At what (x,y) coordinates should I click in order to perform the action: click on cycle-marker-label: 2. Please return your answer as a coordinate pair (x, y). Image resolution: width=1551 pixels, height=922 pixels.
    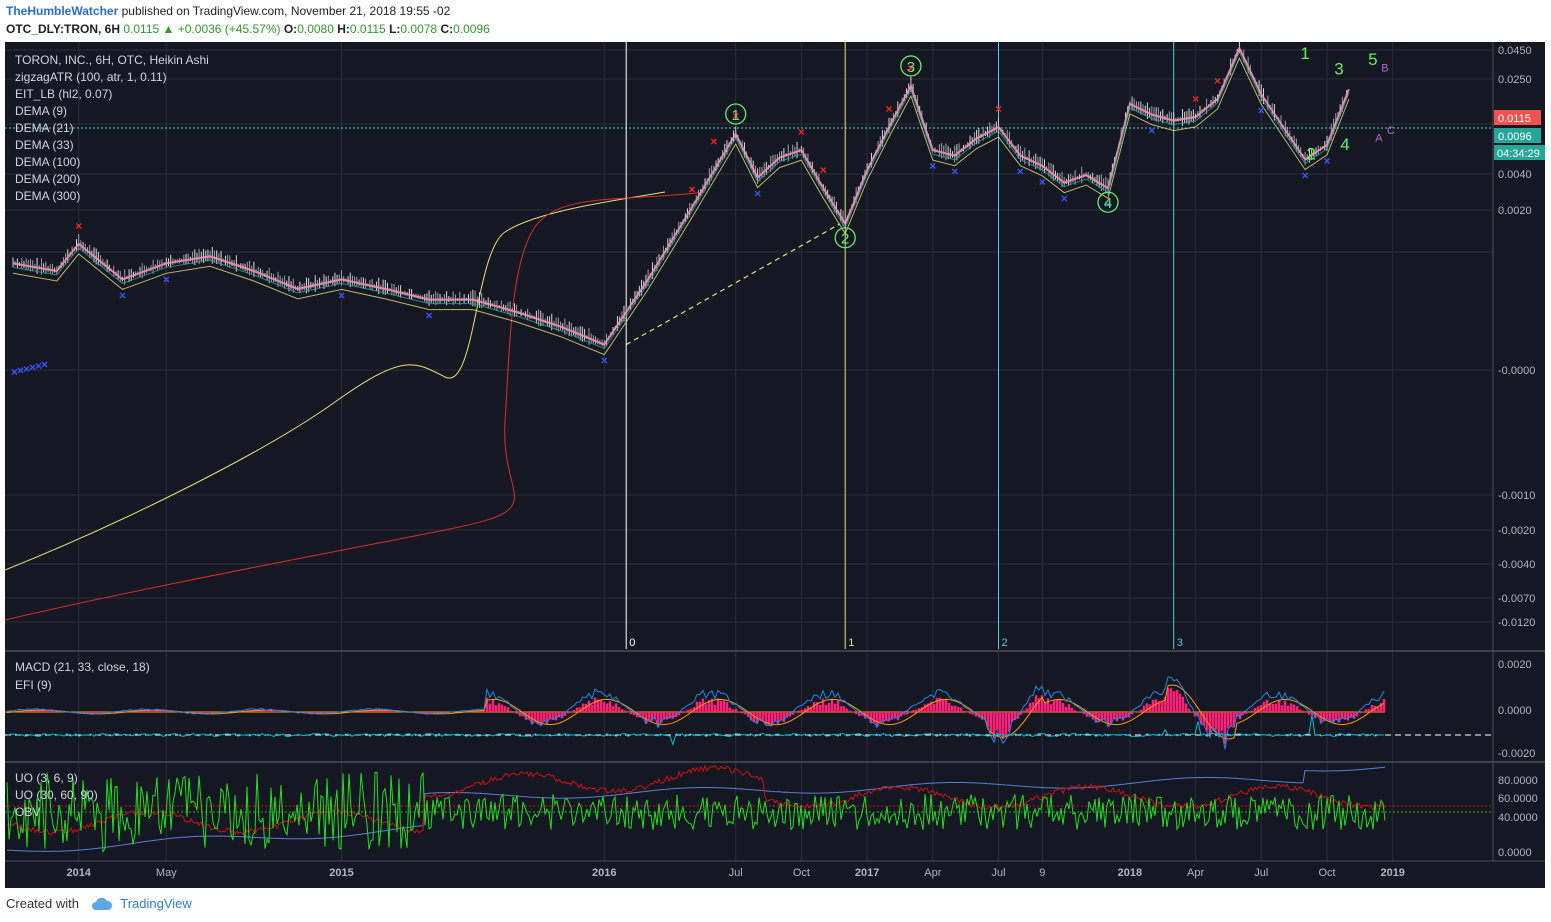
    Looking at the image, I should click on (1005, 643).